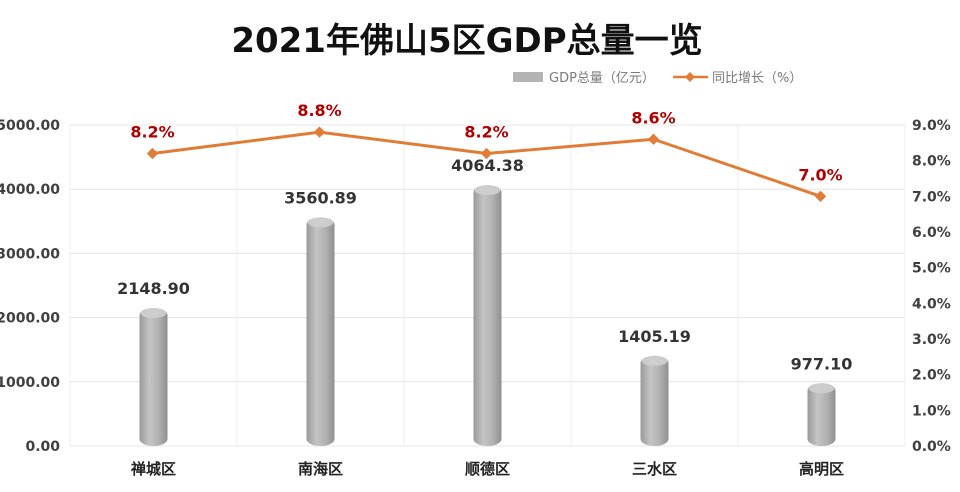 The image size is (960, 492). I want to click on left-tick-label: 1000.00, so click(30, 383).